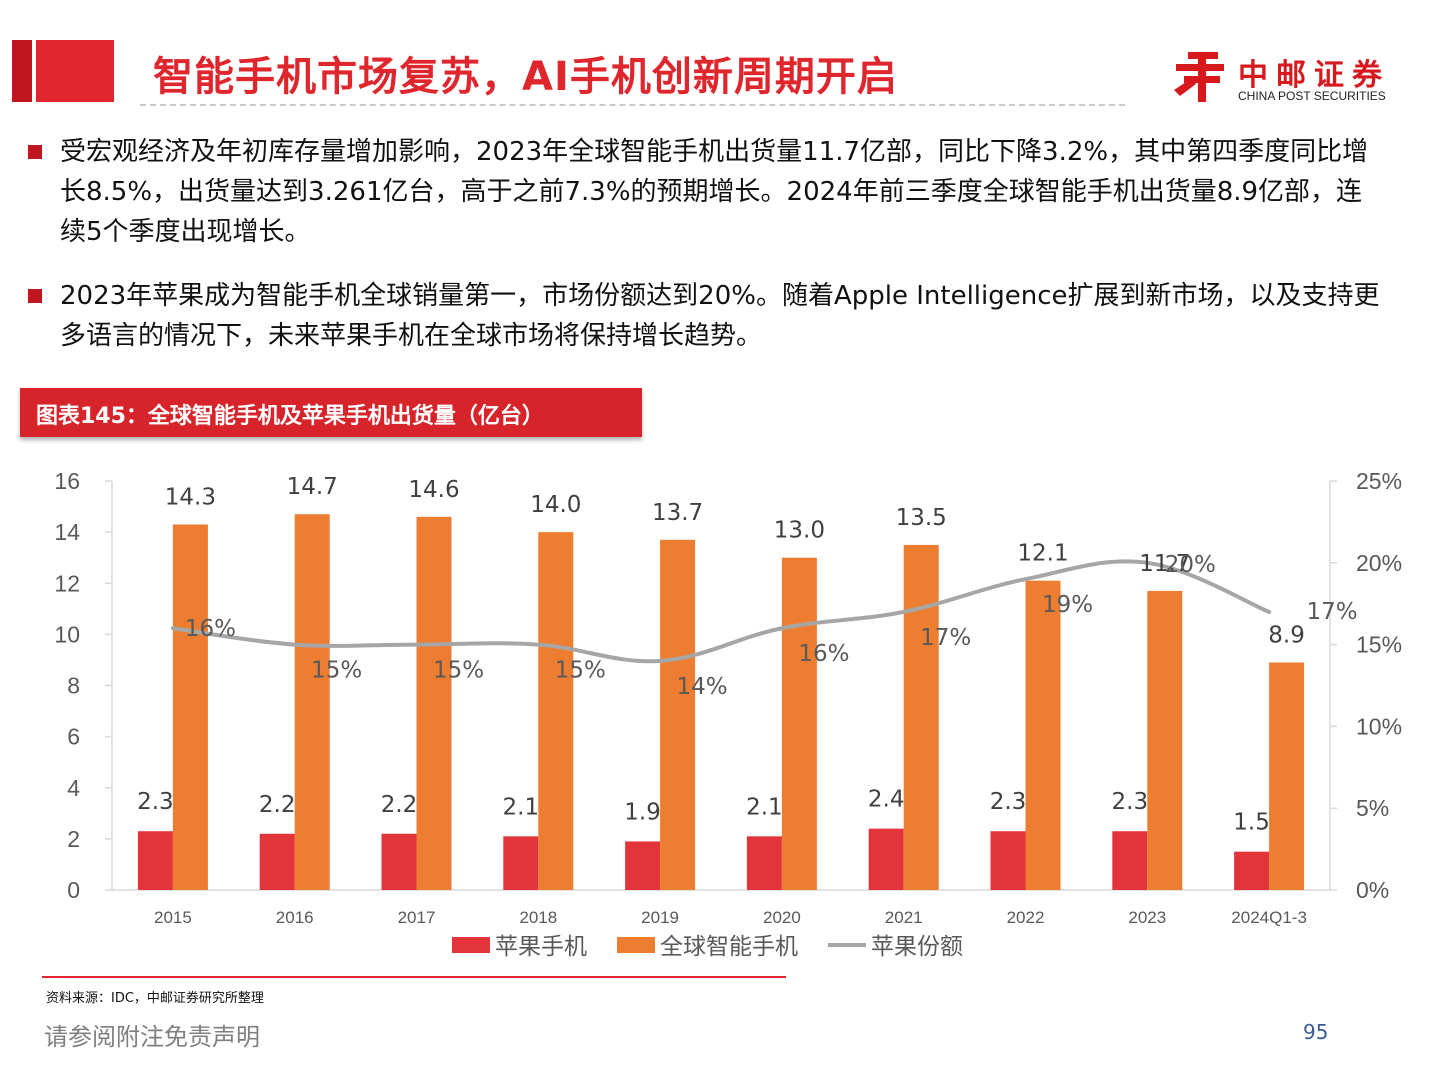  What do you see at coordinates (642, 812) in the screenshot?
I see `apple-bar-label: 1.9` at bounding box center [642, 812].